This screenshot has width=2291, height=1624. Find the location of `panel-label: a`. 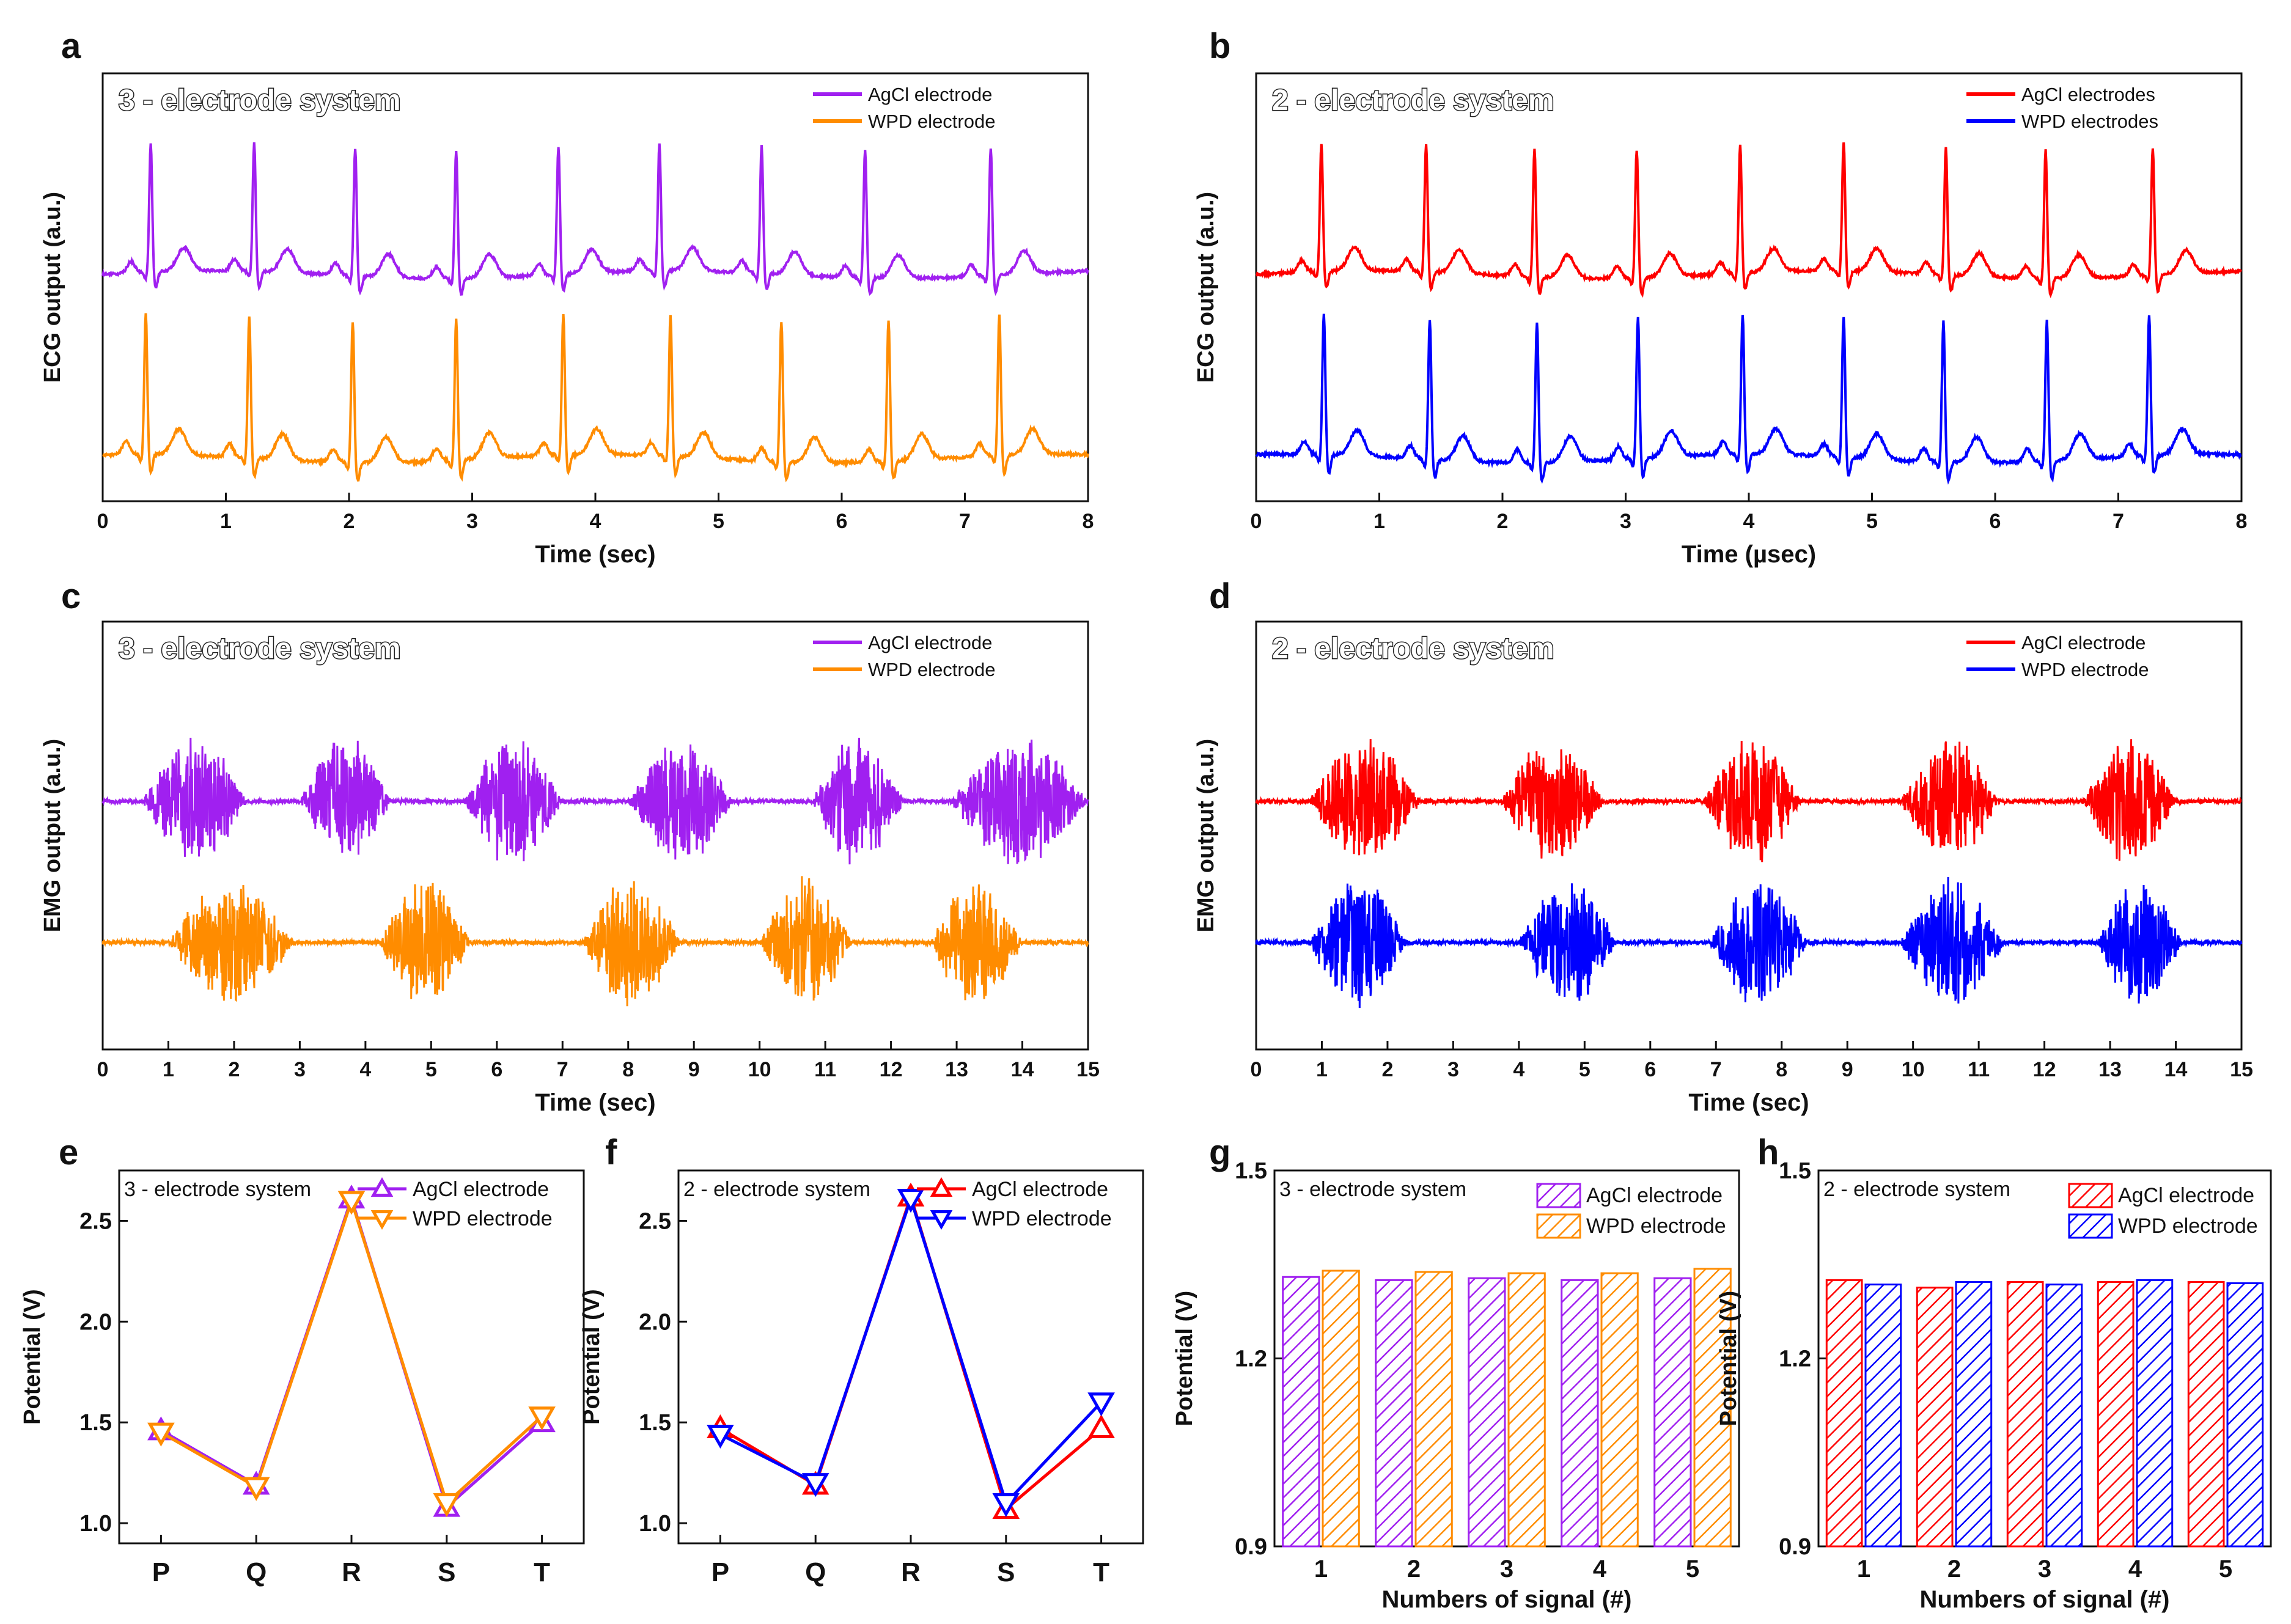

panel-label: a is located at coordinates (71, 46).